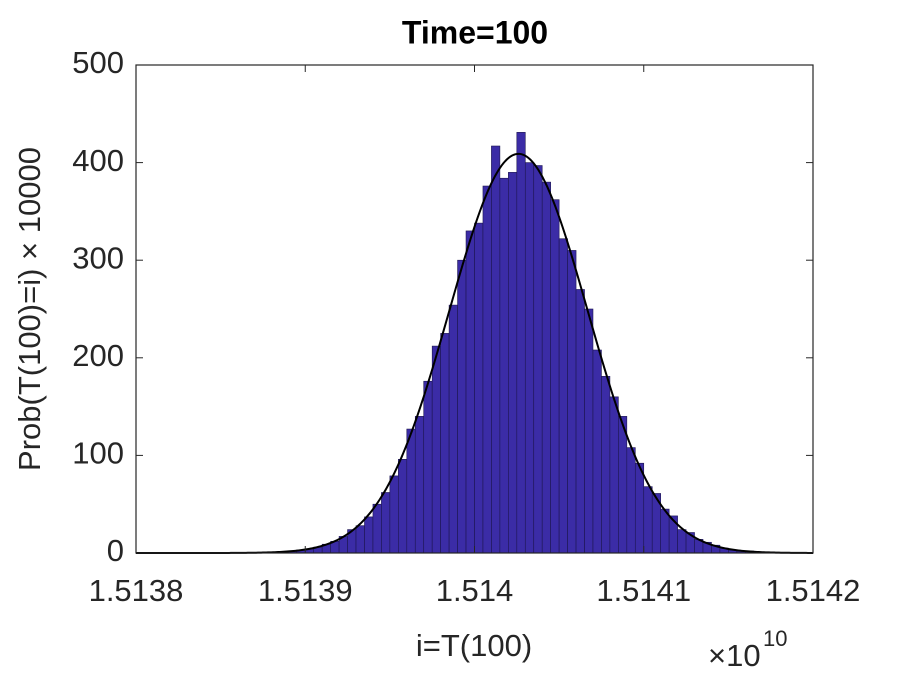 This screenshot has width=900, height=675. What do you see at coordinates (305, 590) in the screenshot?
I see `x-tick-label: 1.5139` at bounding box center [305, 590].